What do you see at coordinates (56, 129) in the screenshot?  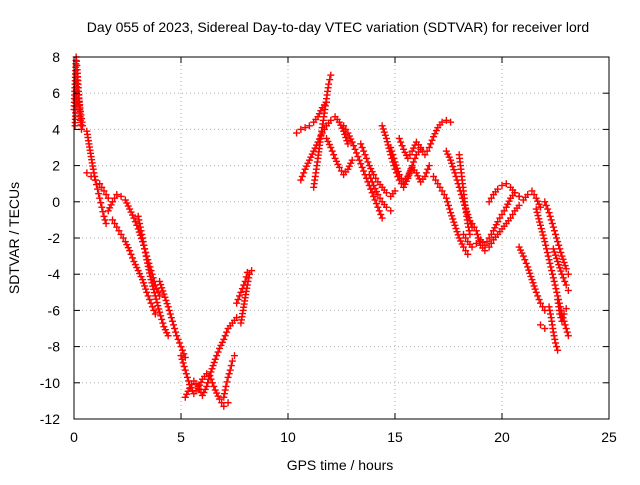 I see `y-tick-label: 4` at bounding box center [56, 129].